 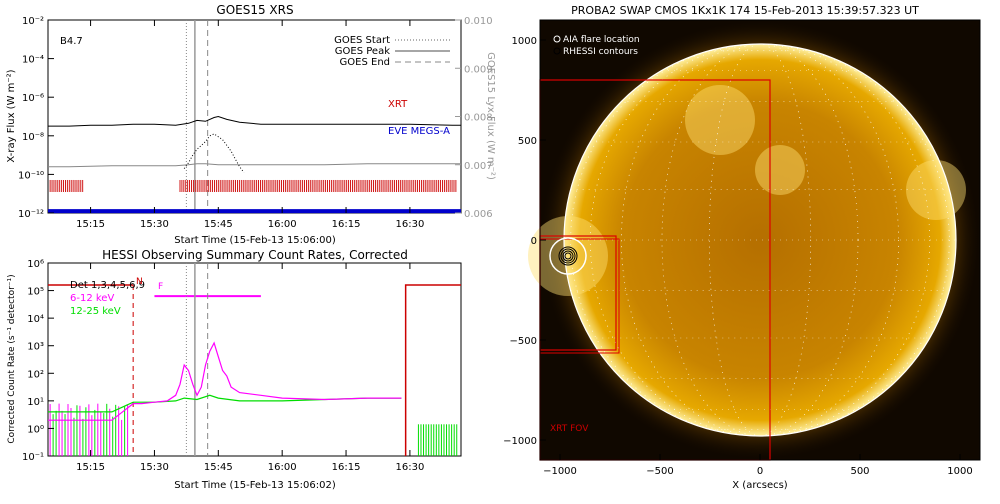 What do you see at coordinates (11, 115) in the screenshot?
I see `goes-ylabel: X-ray Flux (W m⁻²)` at bounding box center [11, 115].